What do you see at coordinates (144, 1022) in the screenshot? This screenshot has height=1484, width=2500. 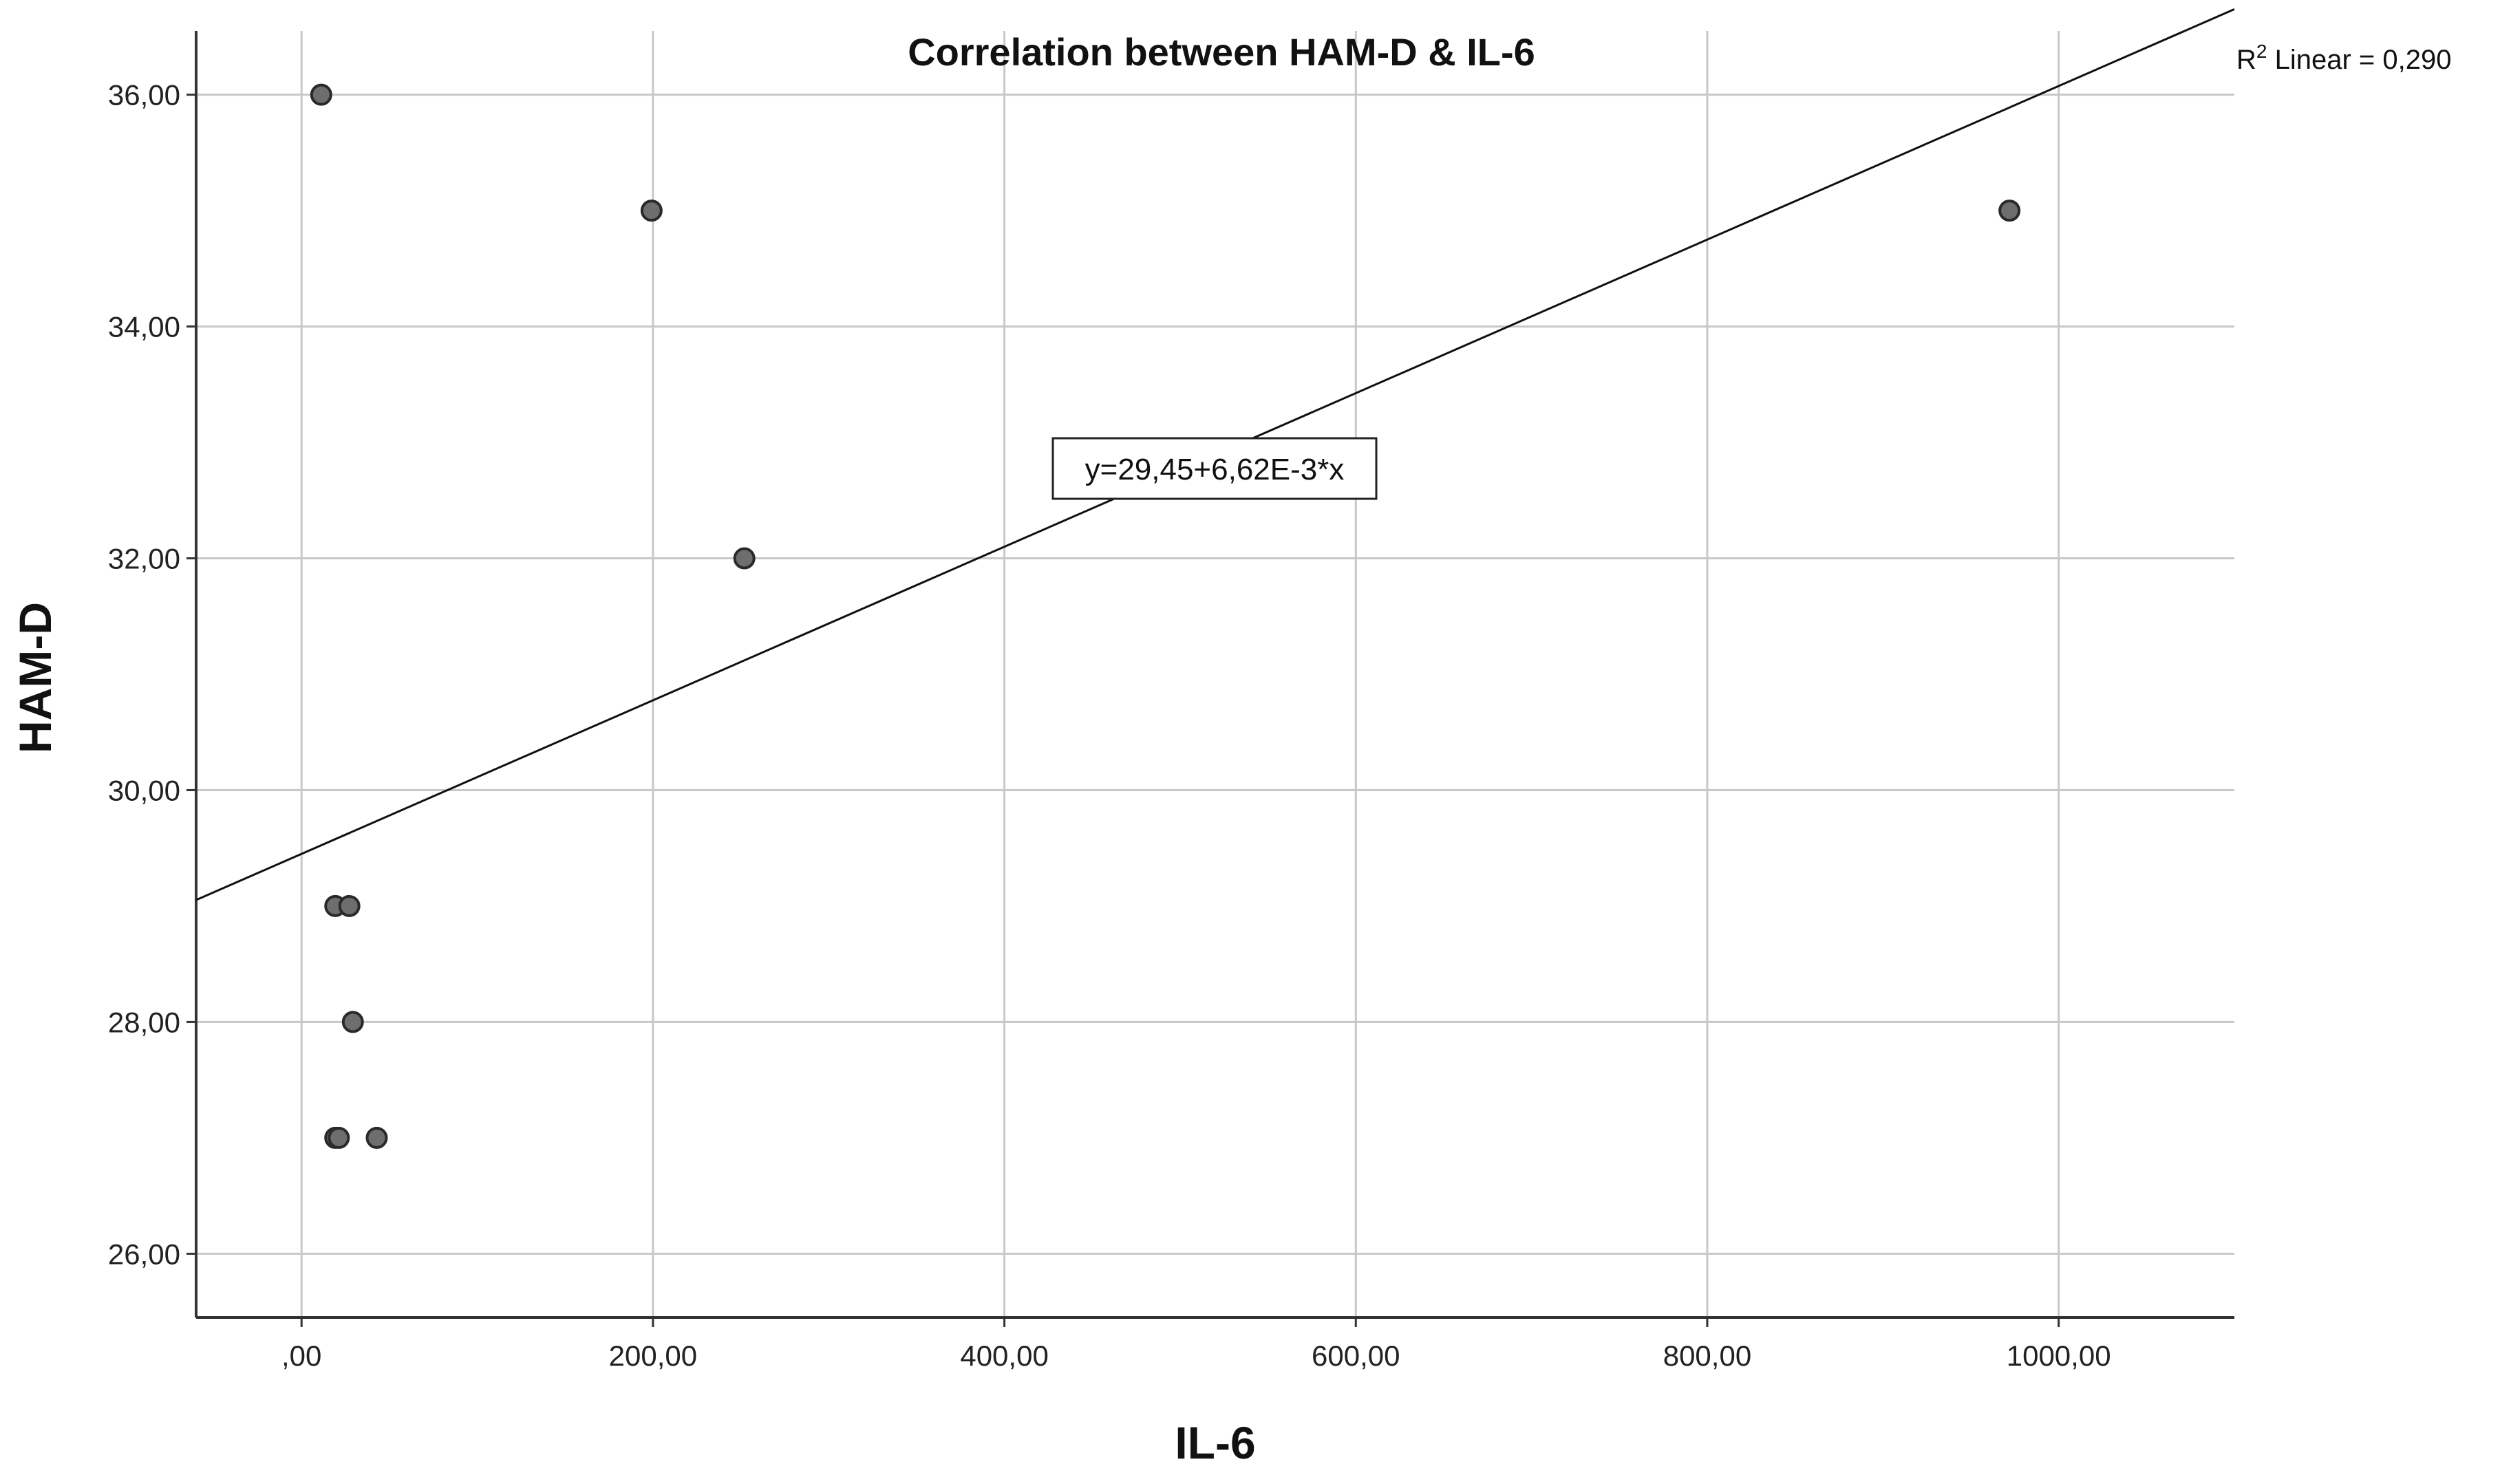 I see `y-tick-label: 28,00` at bounding box center [144, 1022].